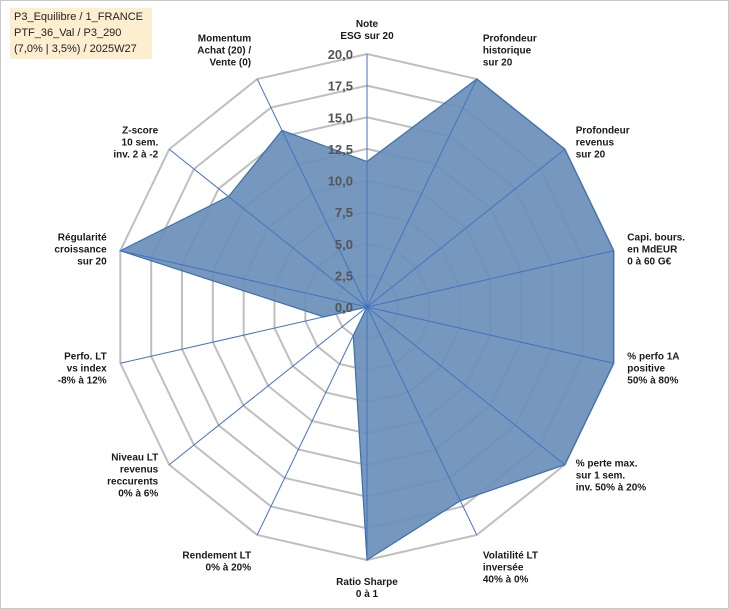 This screenshot has width=729, height=609. Describe the element at coordinates (340, 149) in the screenshot. I see `tick-label: 12,5` at that location.